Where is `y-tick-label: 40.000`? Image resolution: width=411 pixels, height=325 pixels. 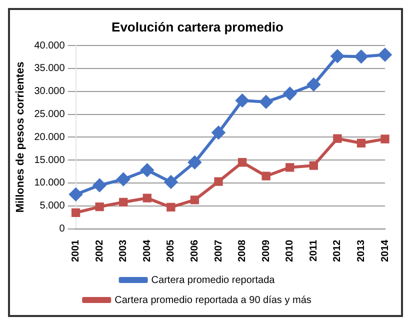 y-tick-label: 40.000 is located at coordinates (50, 46).